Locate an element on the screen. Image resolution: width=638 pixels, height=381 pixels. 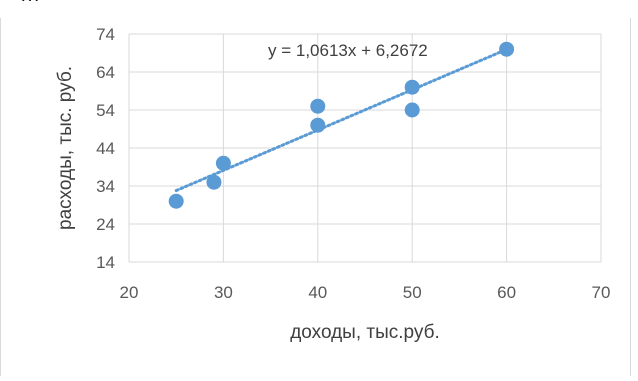
y-axis-ticks: 14 24 34 44 54 64 74 is located at coordinates (105, 148).